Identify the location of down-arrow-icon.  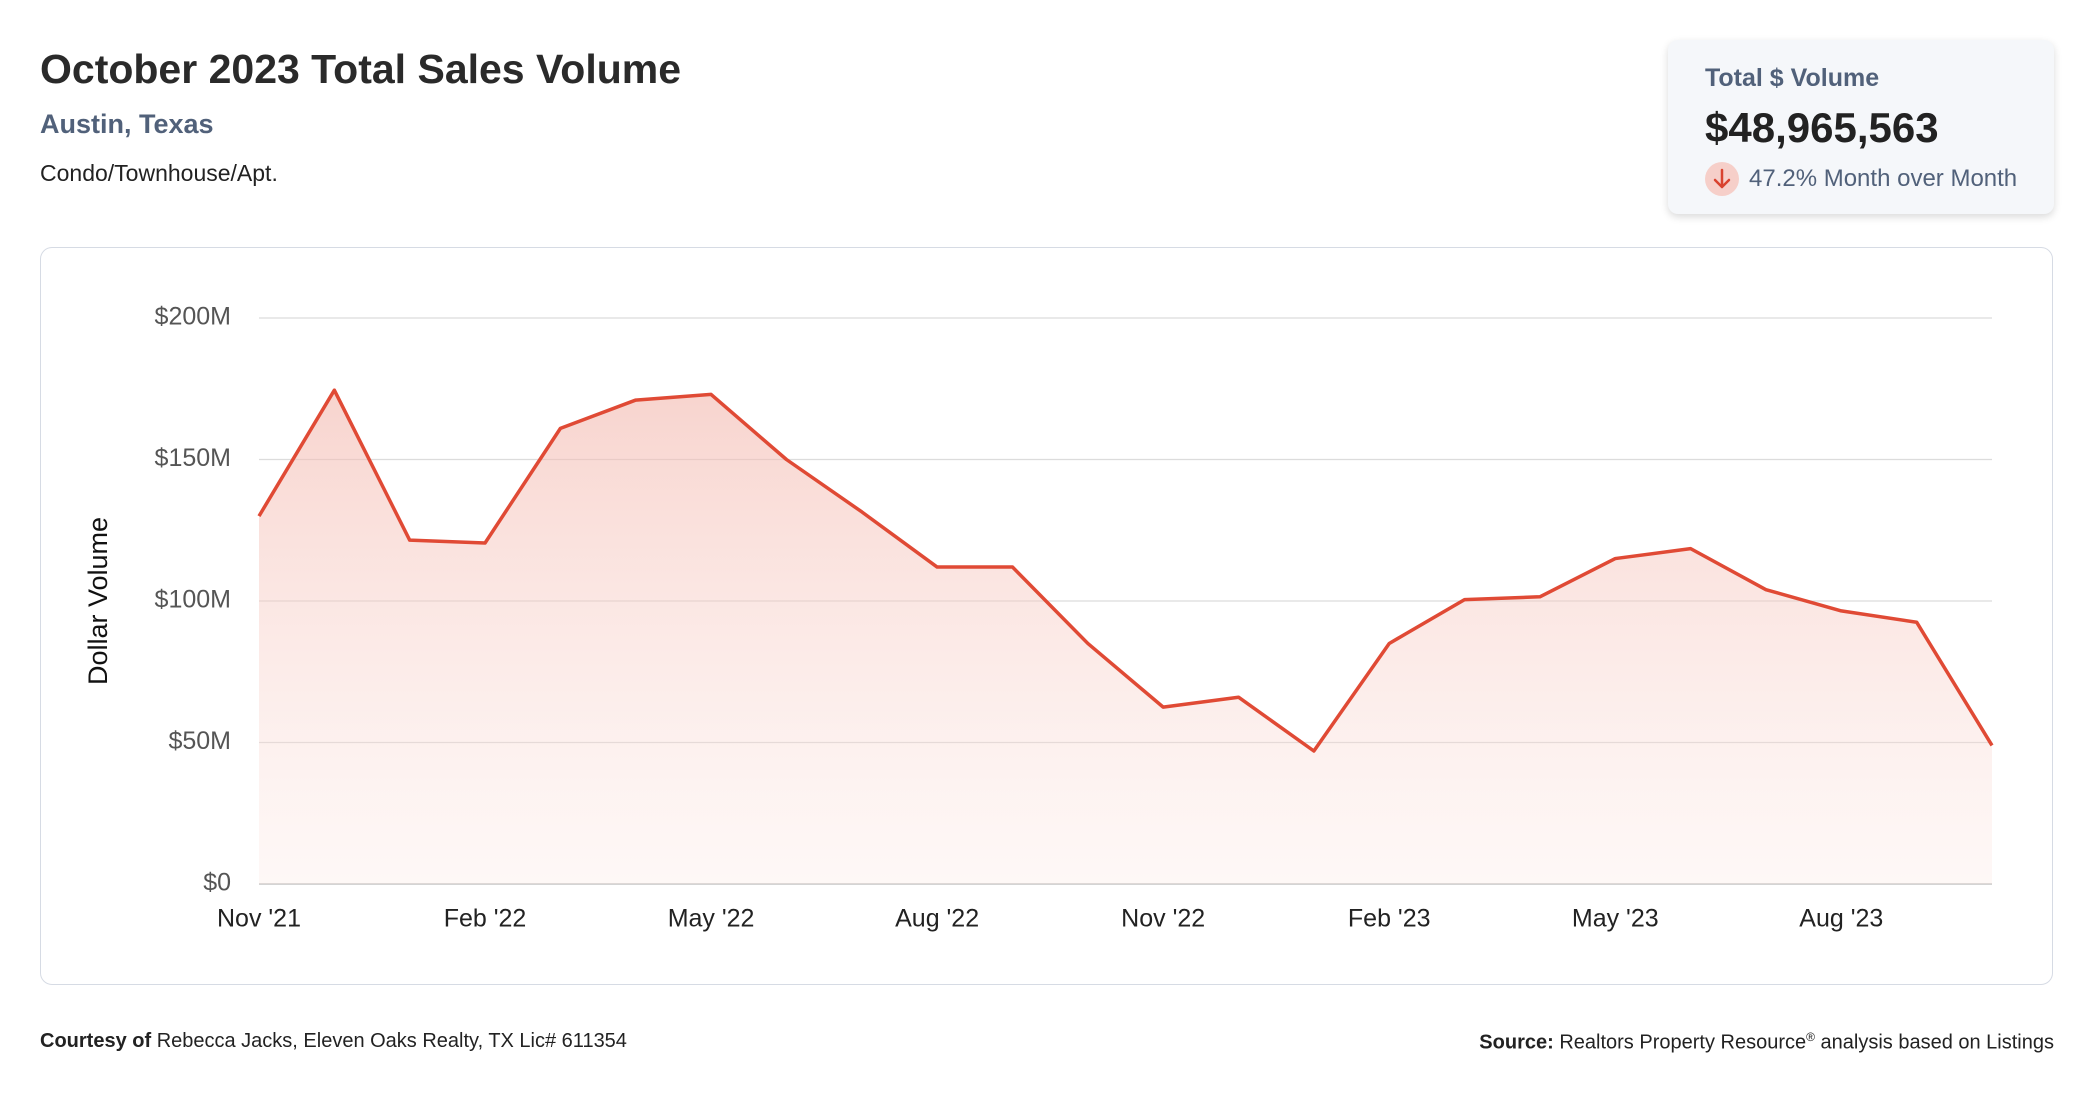
(1722, 179).